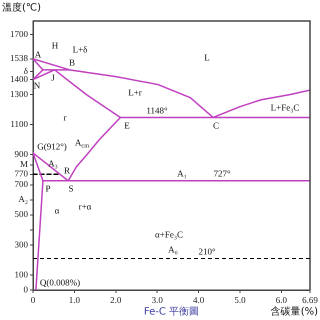 The height and width of the screenshot is (320, 320). Describe the element at coordinates (57, 210) in the screenshot. I see `annotation: α` at that location.